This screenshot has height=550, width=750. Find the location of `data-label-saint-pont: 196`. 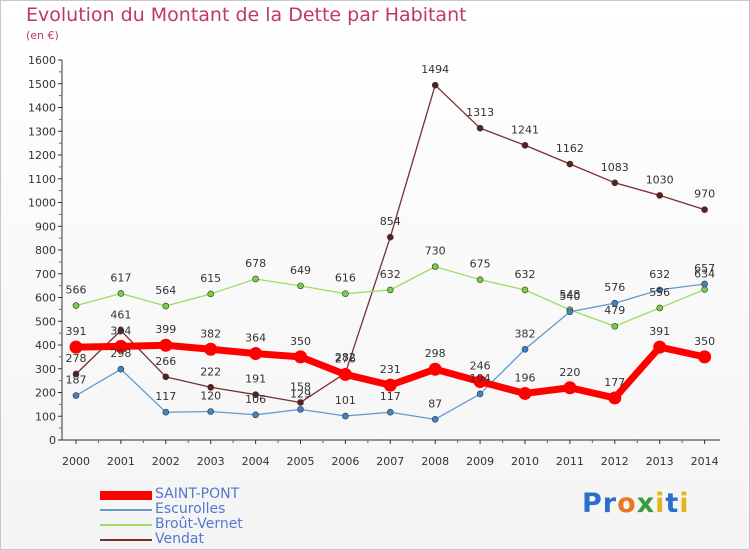

data-label-saint-pont: 196 is located at coordinates (525, 377).